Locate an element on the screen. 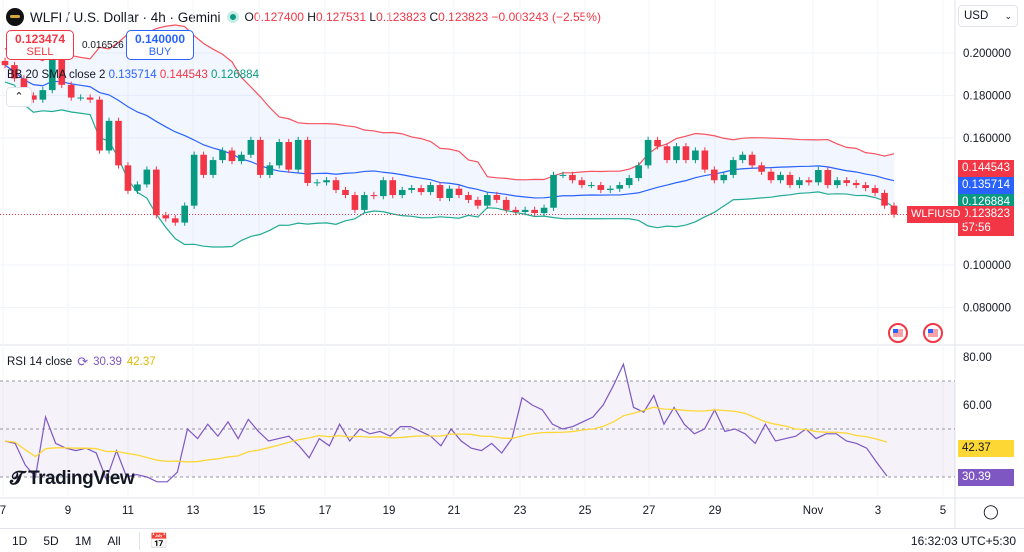  symbol-title: WLFI / U.S. Dollar · 4h · Gemini is located at coordinates (125, 17).